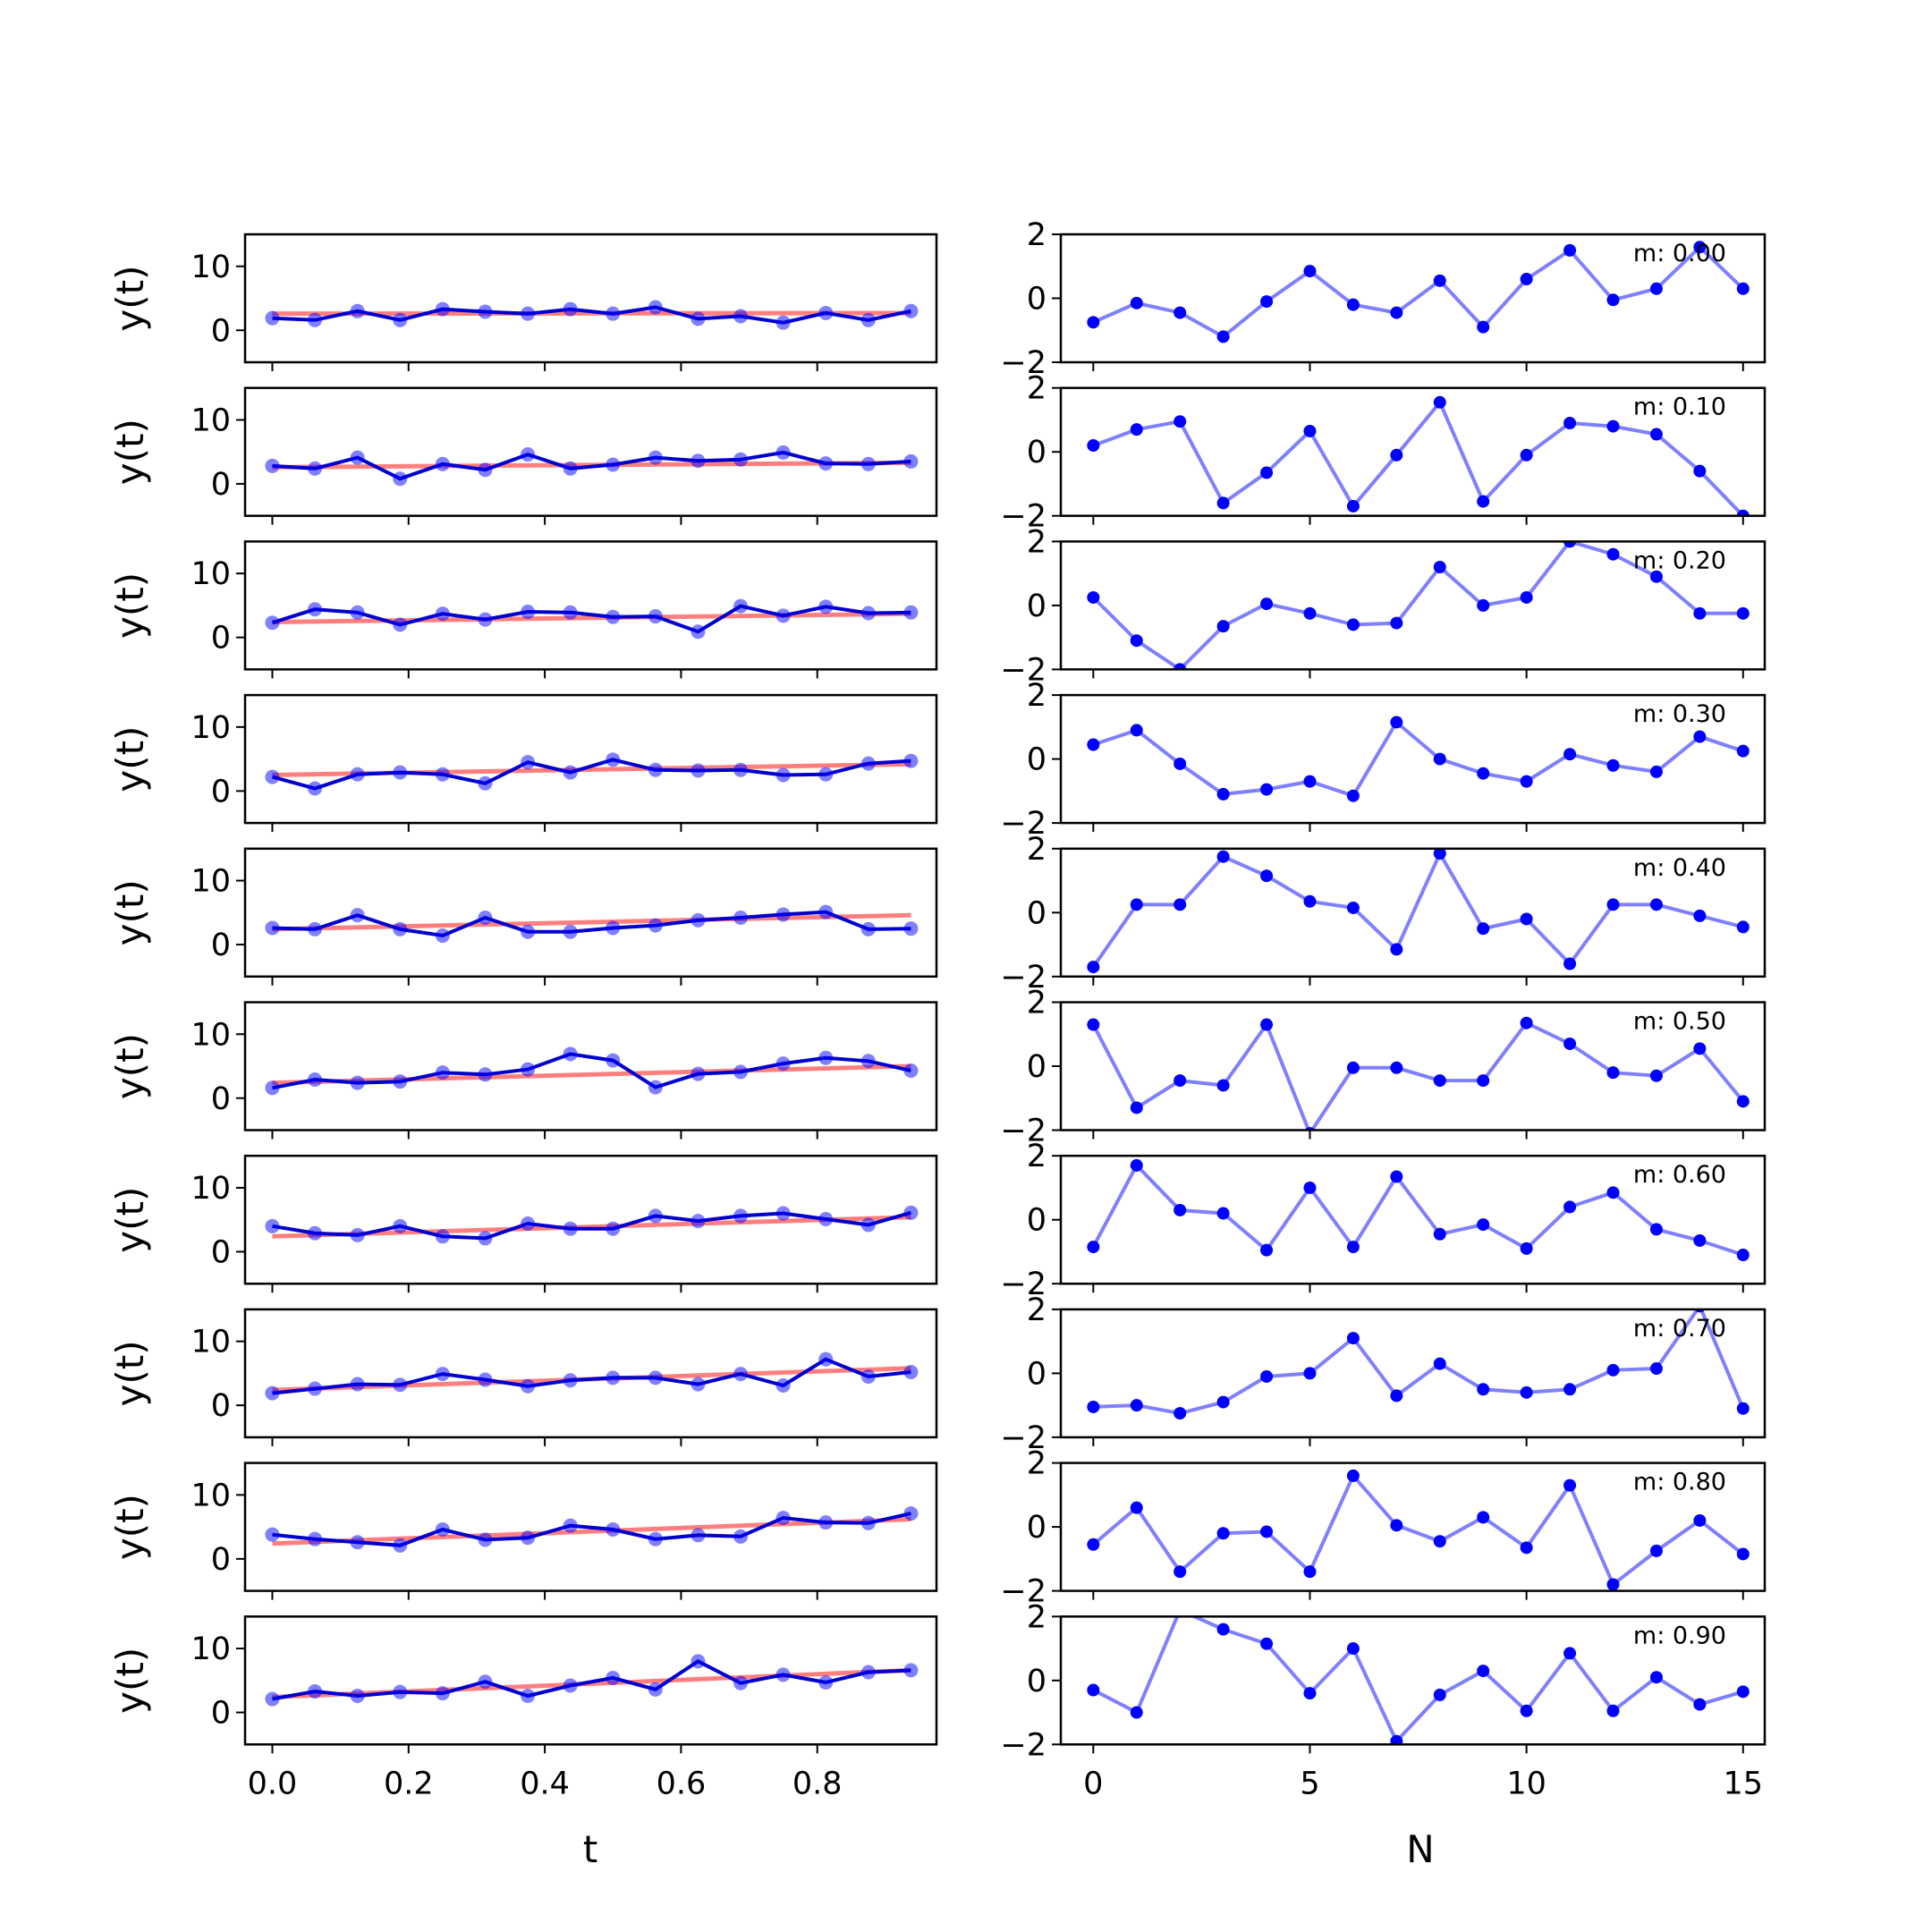 The width and height of the screenshot is (1932, 1932). Describe the element at coordinates (130, 452) in the screenshot. I see `y-axis-label: y(t)` at that location.